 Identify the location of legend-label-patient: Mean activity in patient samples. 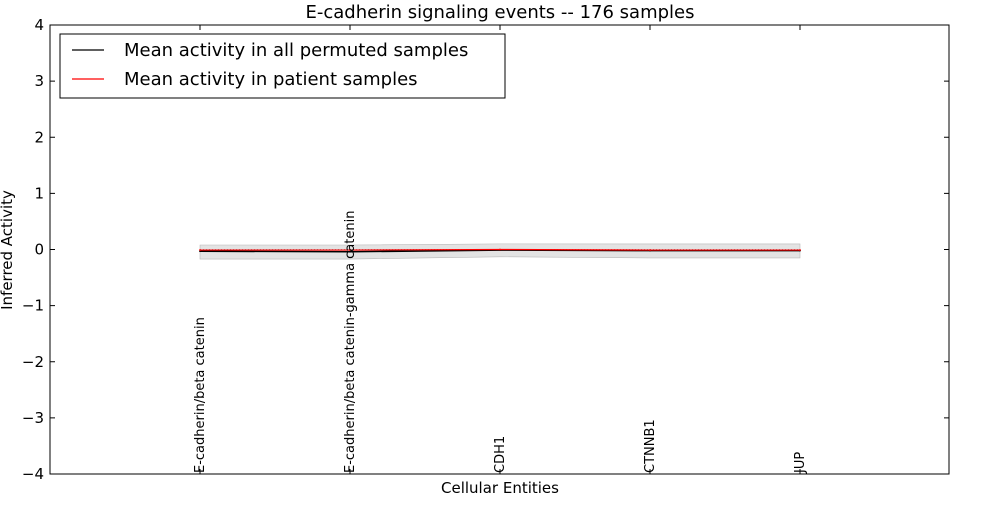
(271, 79).